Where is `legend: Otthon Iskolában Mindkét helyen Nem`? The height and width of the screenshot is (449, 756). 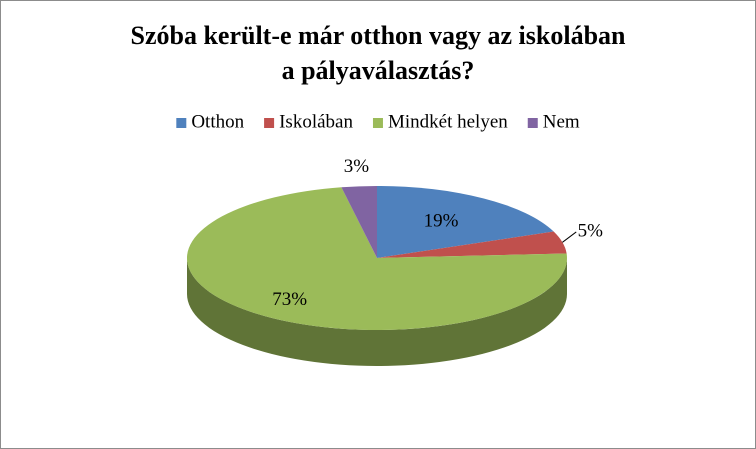
legend: Otthon Iskolában Mindkét helyen Nem is located at coordinates (378, 121).